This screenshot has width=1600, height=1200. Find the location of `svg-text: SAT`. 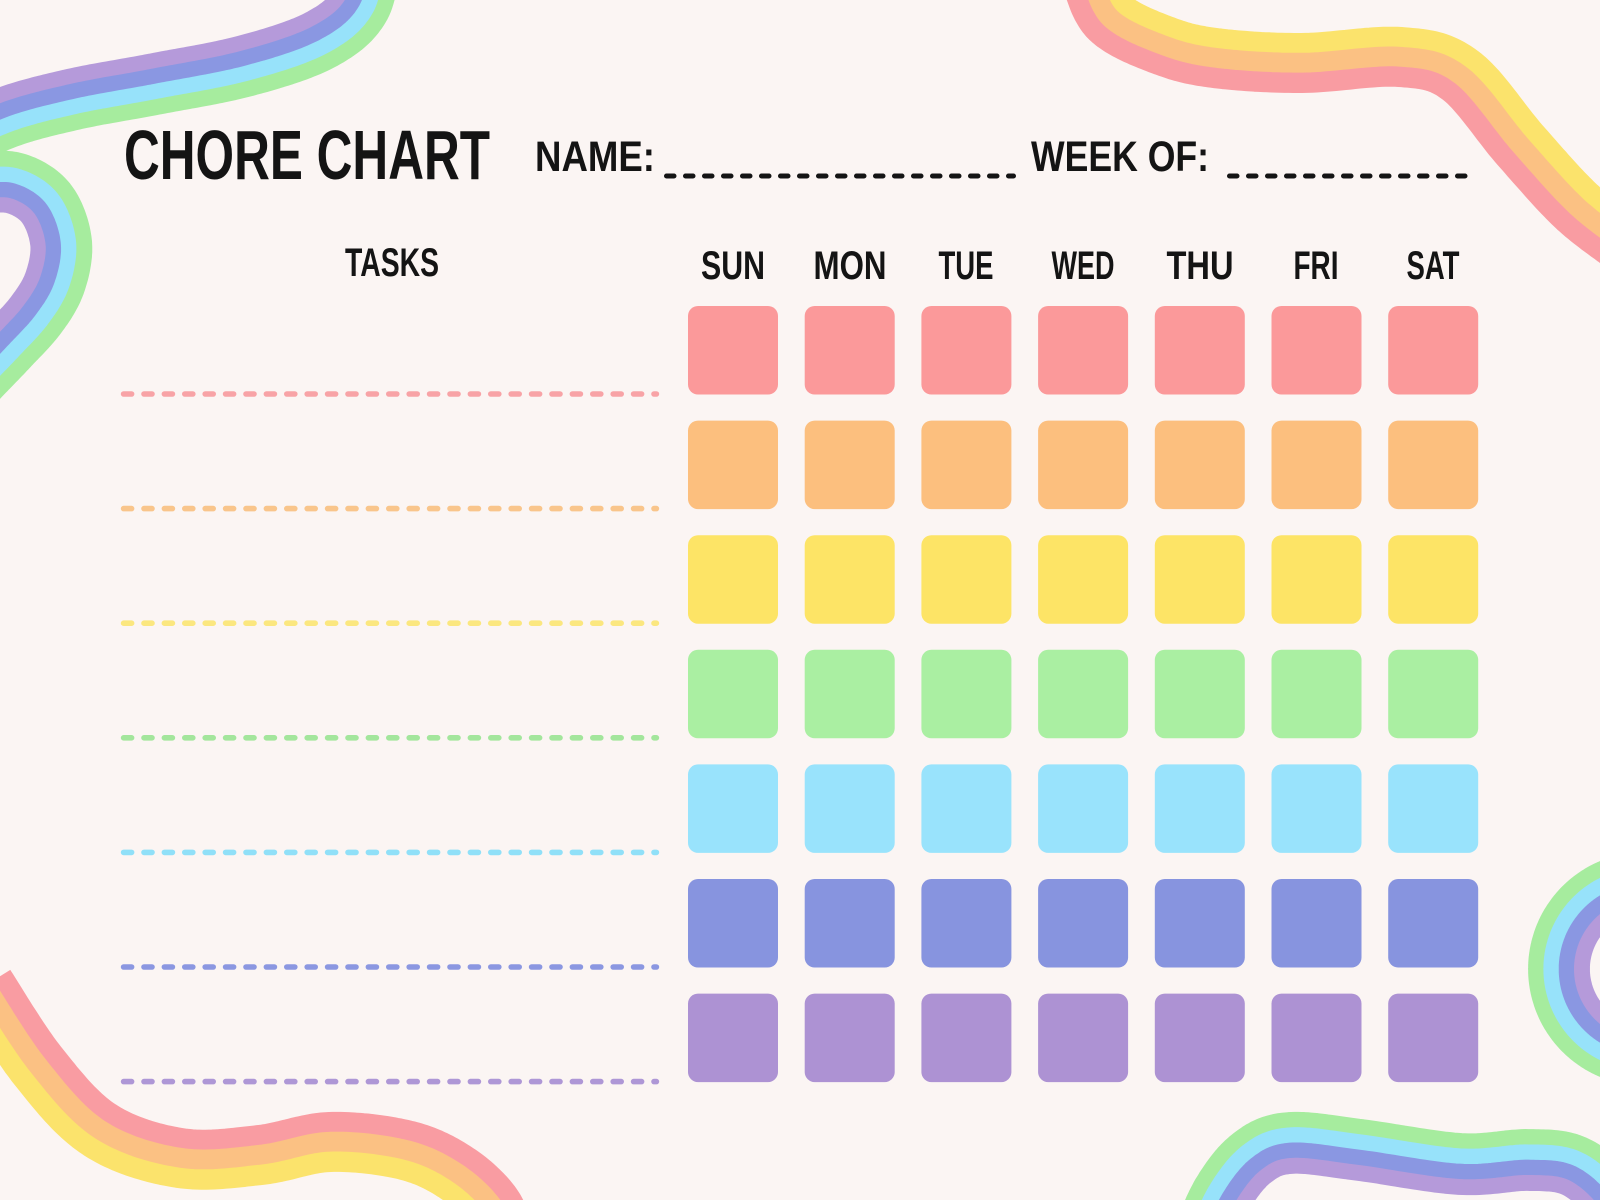

svg-text: SAT is located at coordinates (1433, 266).